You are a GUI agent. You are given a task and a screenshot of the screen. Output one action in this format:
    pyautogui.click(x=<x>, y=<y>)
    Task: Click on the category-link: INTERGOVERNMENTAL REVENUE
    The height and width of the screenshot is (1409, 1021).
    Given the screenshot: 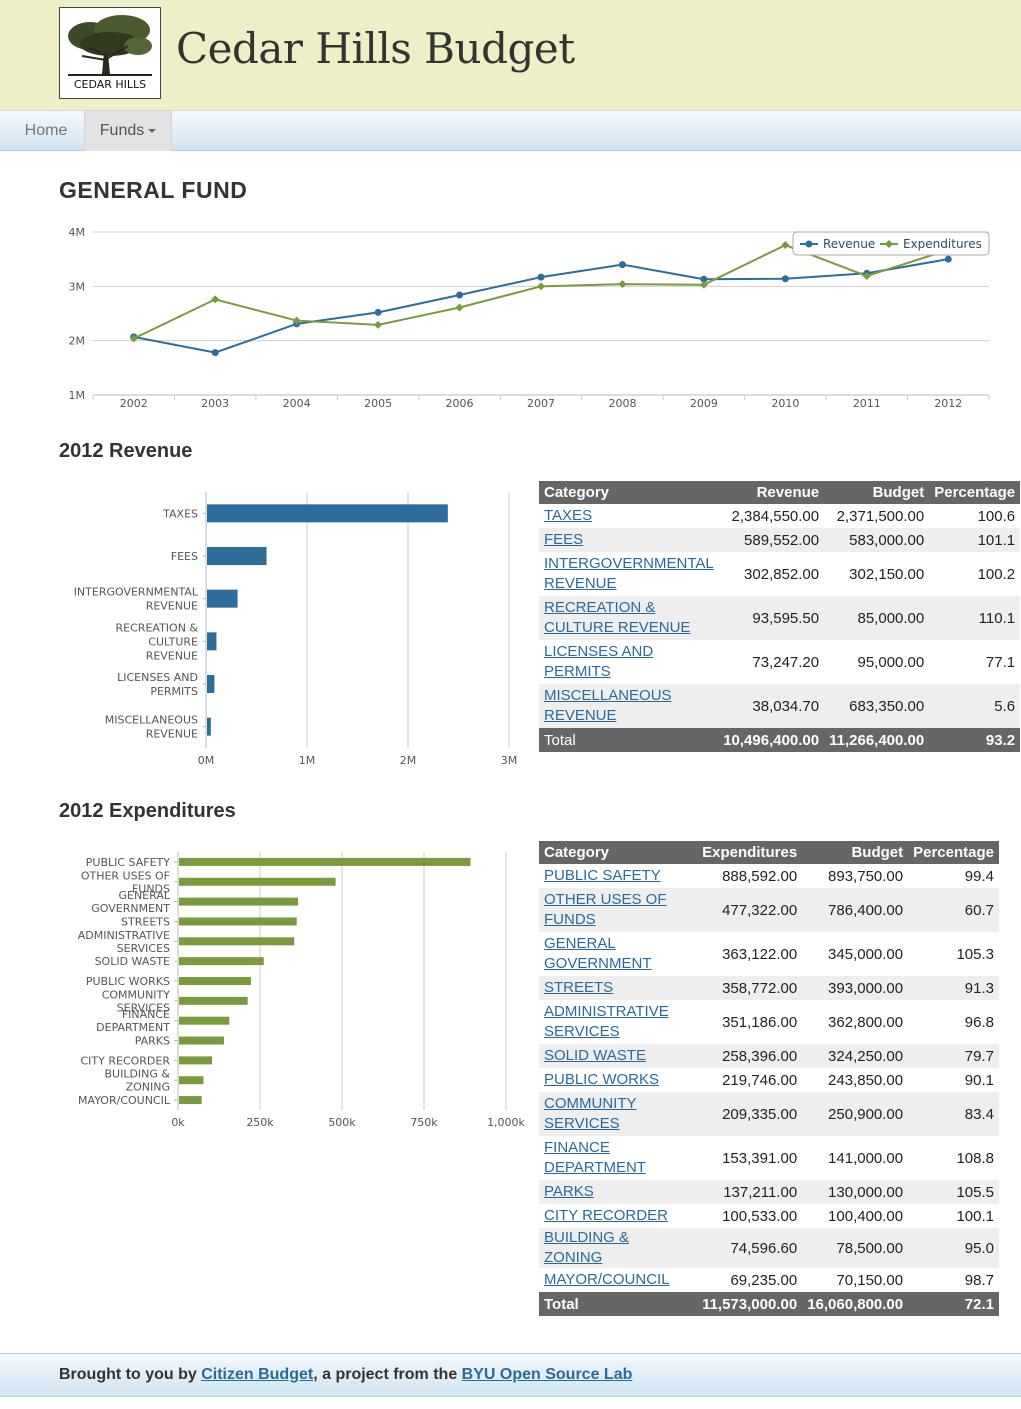 What is the action you would take?
    pyautogui.click(x=629, y=573)
    